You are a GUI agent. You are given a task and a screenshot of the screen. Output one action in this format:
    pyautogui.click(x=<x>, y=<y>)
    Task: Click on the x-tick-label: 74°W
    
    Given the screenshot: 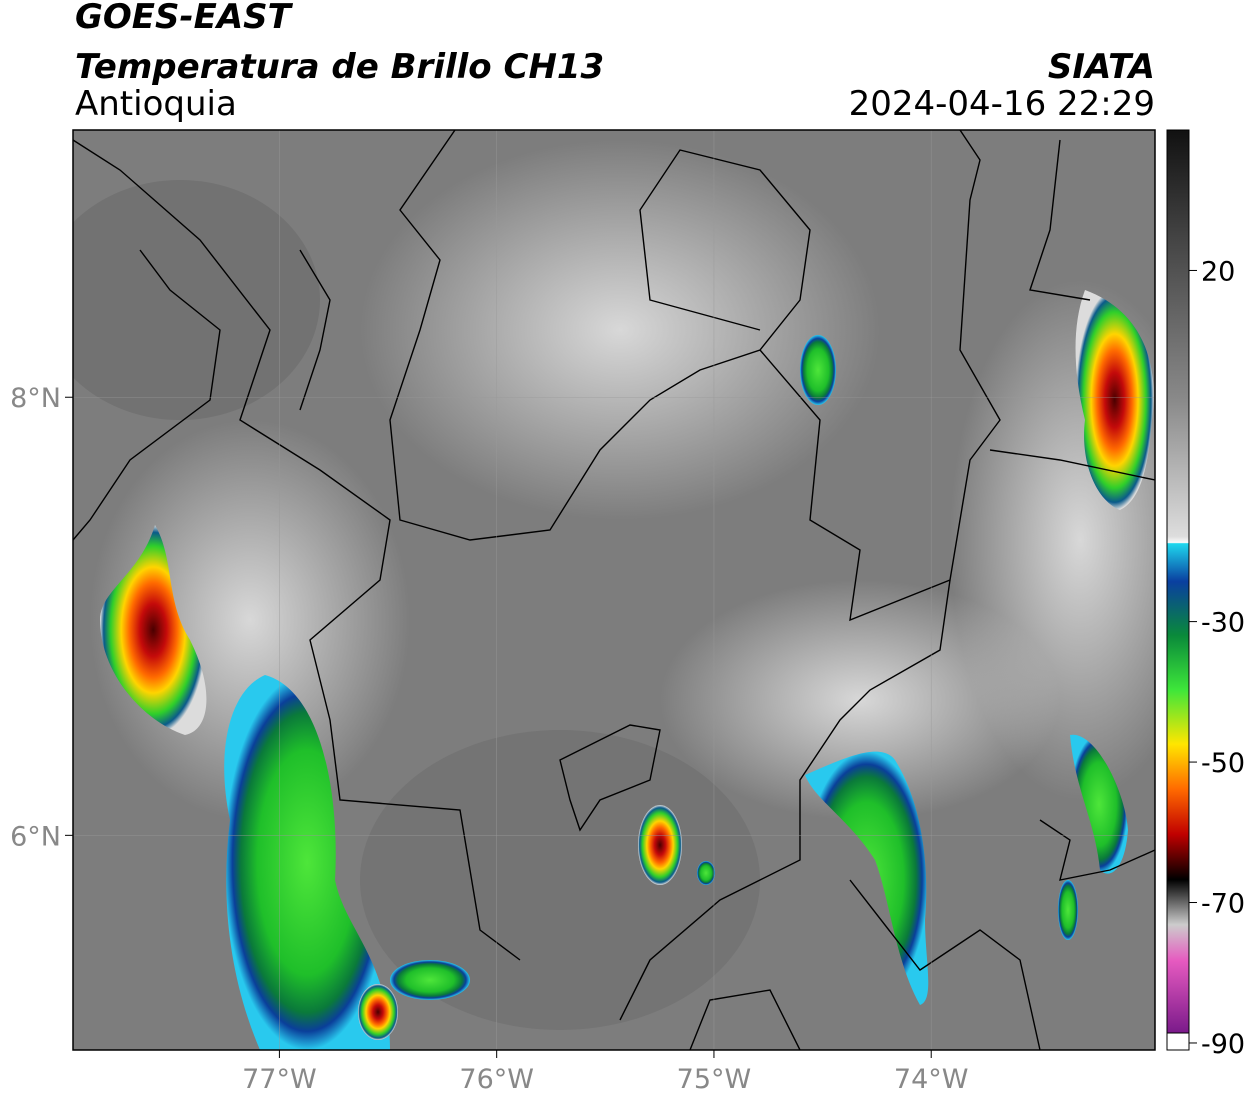 What is the action you would take?
    pyautogui.click(x=931, y=1079)
    